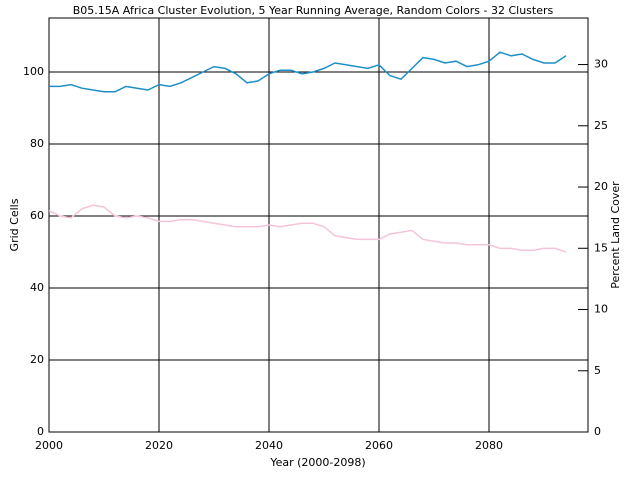  Describe the element at coordinates (601, 247) in the screenshot. I see `y2-tick-label: 15` at that location.